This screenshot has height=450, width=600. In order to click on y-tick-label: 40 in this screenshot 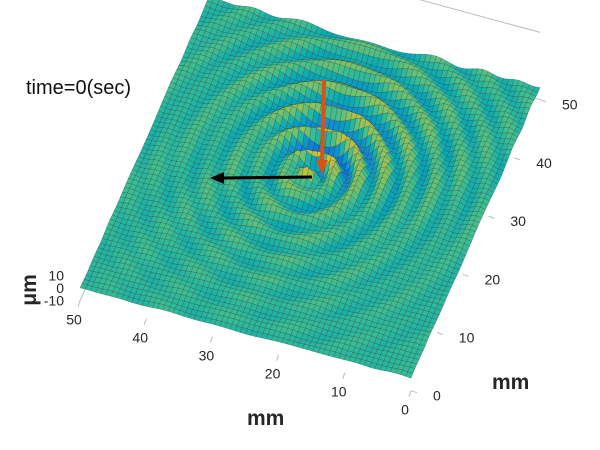, I will do `click(544, 163)`.